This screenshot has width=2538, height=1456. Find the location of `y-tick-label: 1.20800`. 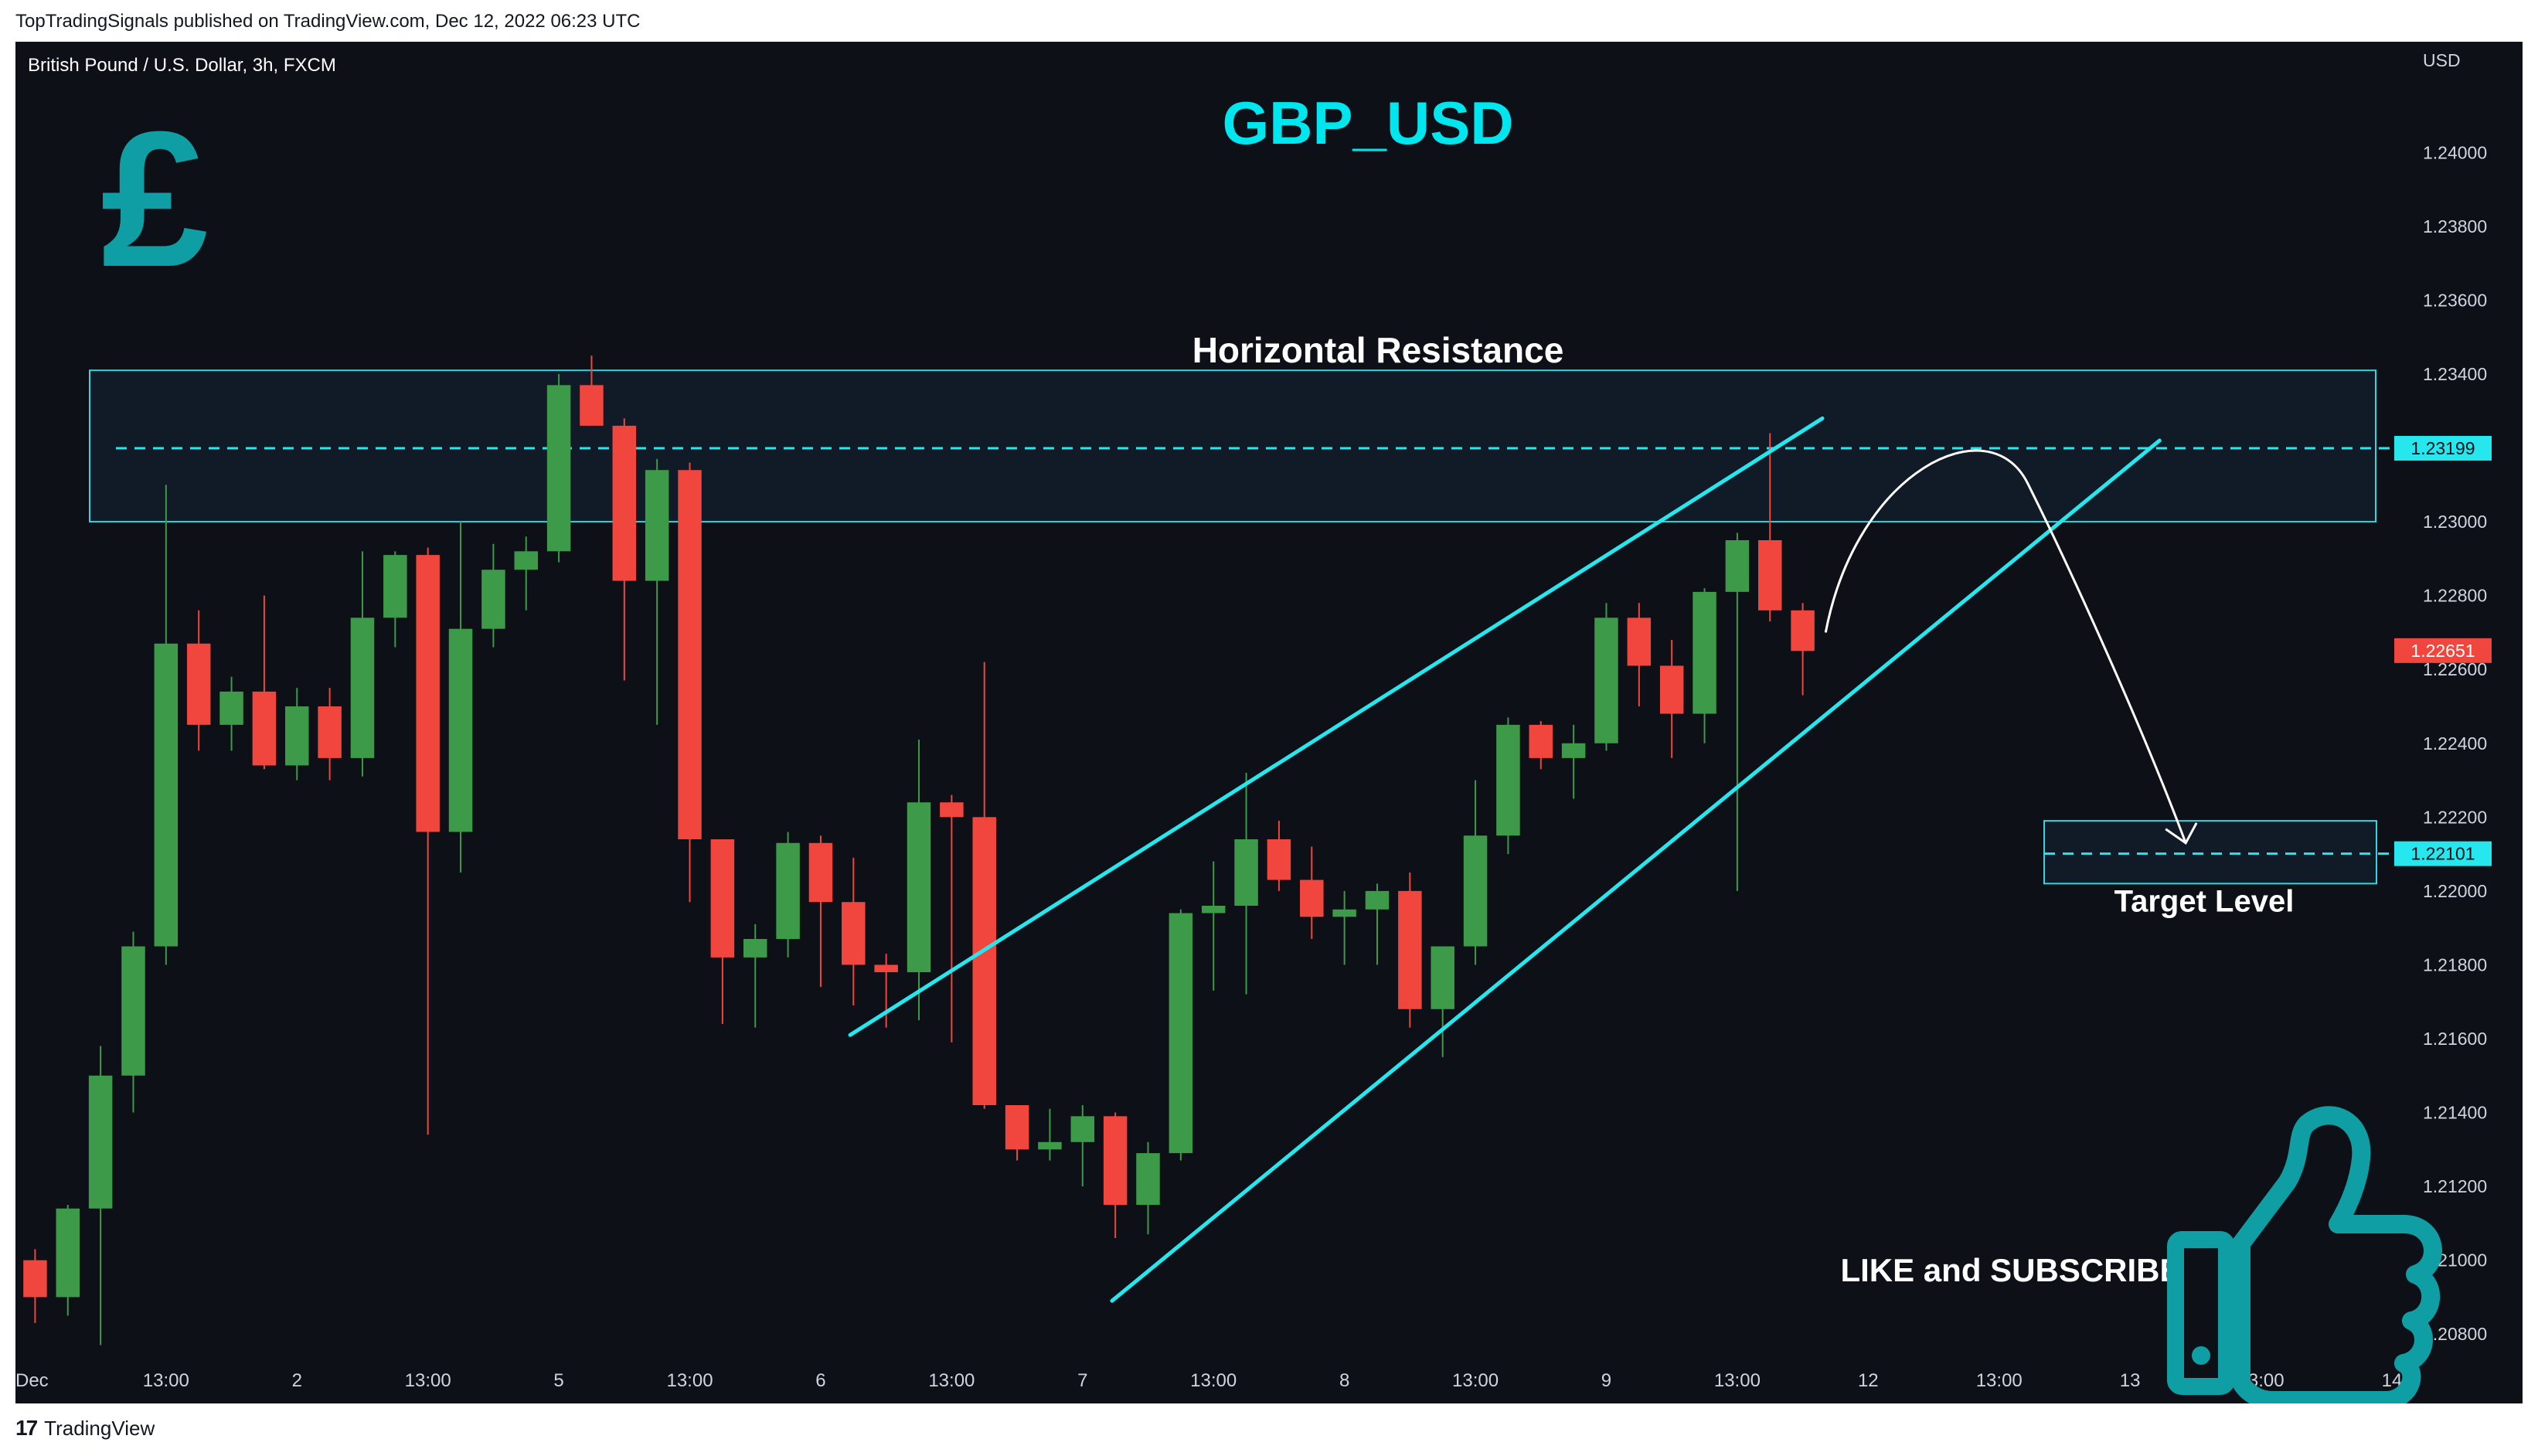

y-tick-label: 1.20800 is located at coordinates (2455, 1334).